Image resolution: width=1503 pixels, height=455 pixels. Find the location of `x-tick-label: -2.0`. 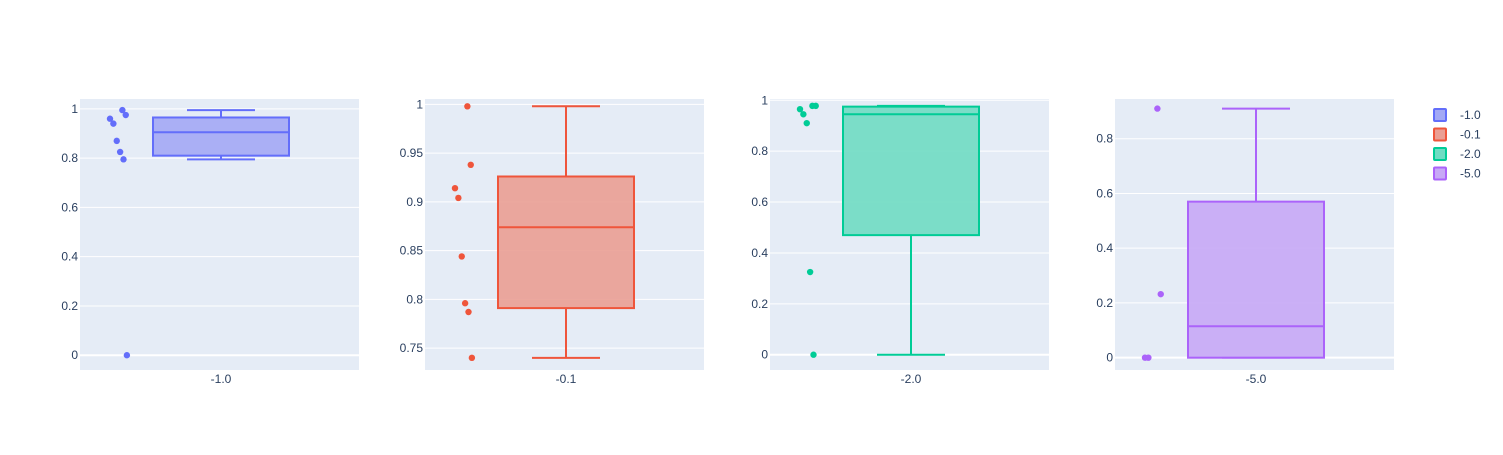

x-tick-label: -2.0 is located at coordinates (911, 379).